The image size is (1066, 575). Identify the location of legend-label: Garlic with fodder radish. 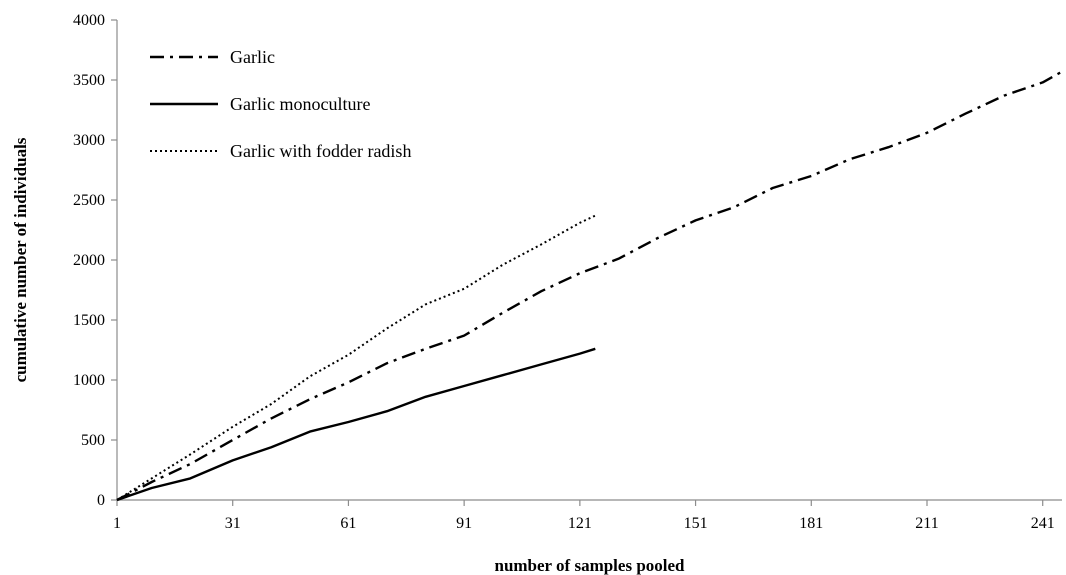
(320, 151).